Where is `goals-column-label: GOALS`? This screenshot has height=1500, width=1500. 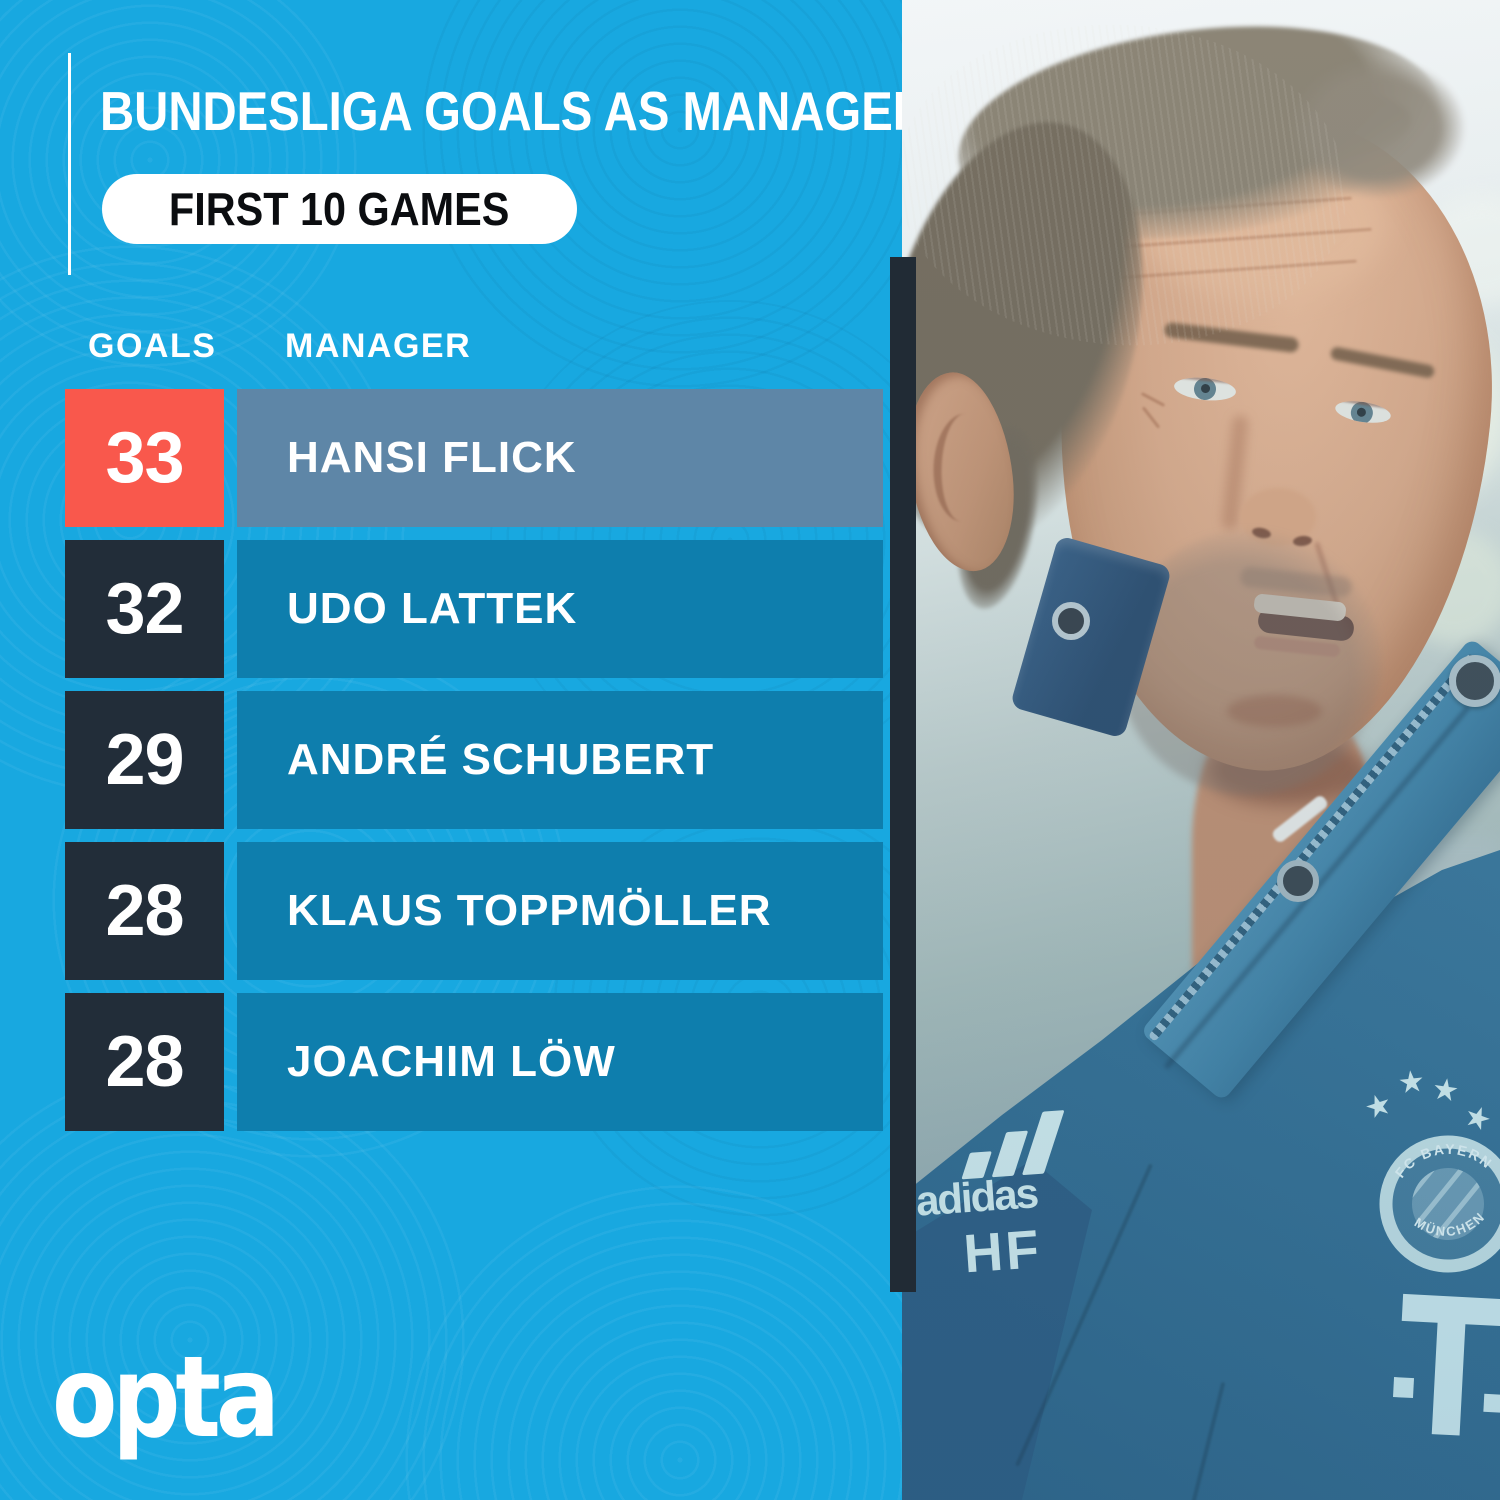 goals-column-label: GOALS is located at coordinates (152, 346).